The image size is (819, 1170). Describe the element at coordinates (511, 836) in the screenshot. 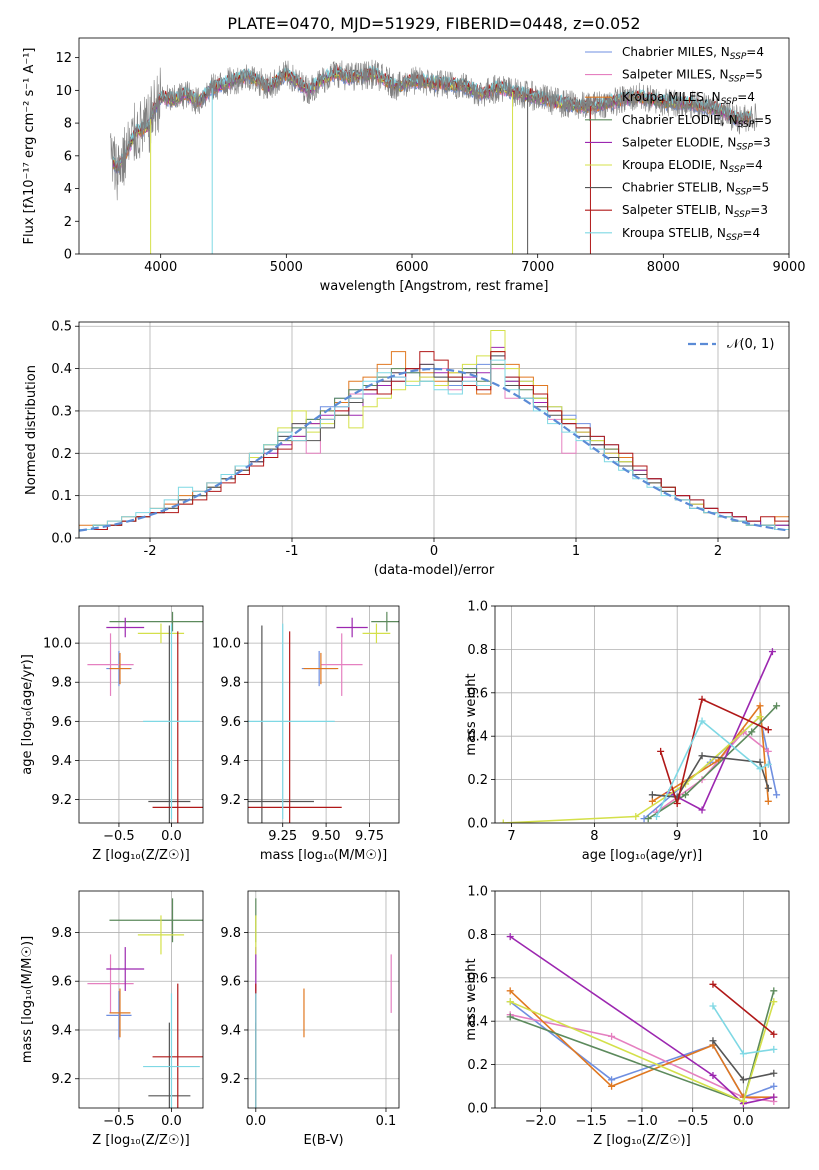

I see `x-tick-label: 7` at that location.